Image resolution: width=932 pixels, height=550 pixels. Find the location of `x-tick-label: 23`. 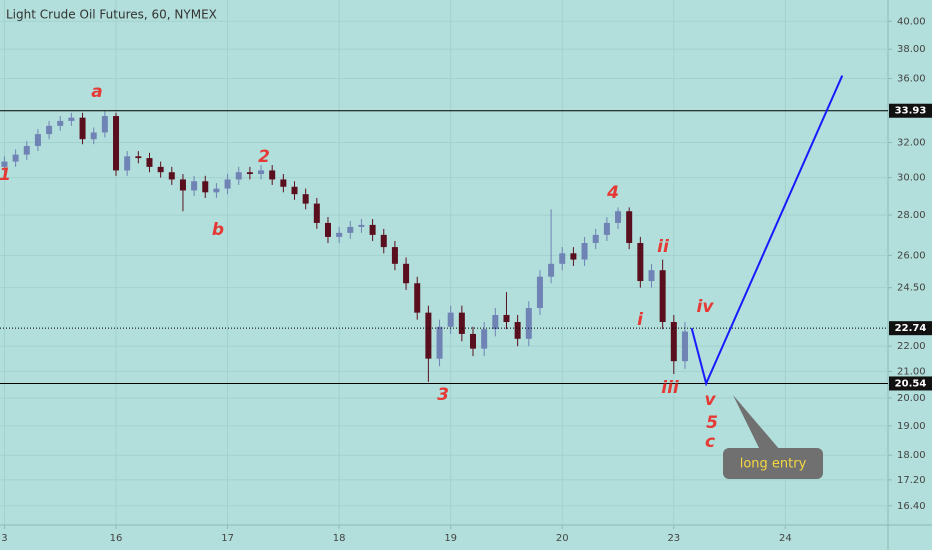

x-tick-label: 23 is located at coordinates (673, 538).